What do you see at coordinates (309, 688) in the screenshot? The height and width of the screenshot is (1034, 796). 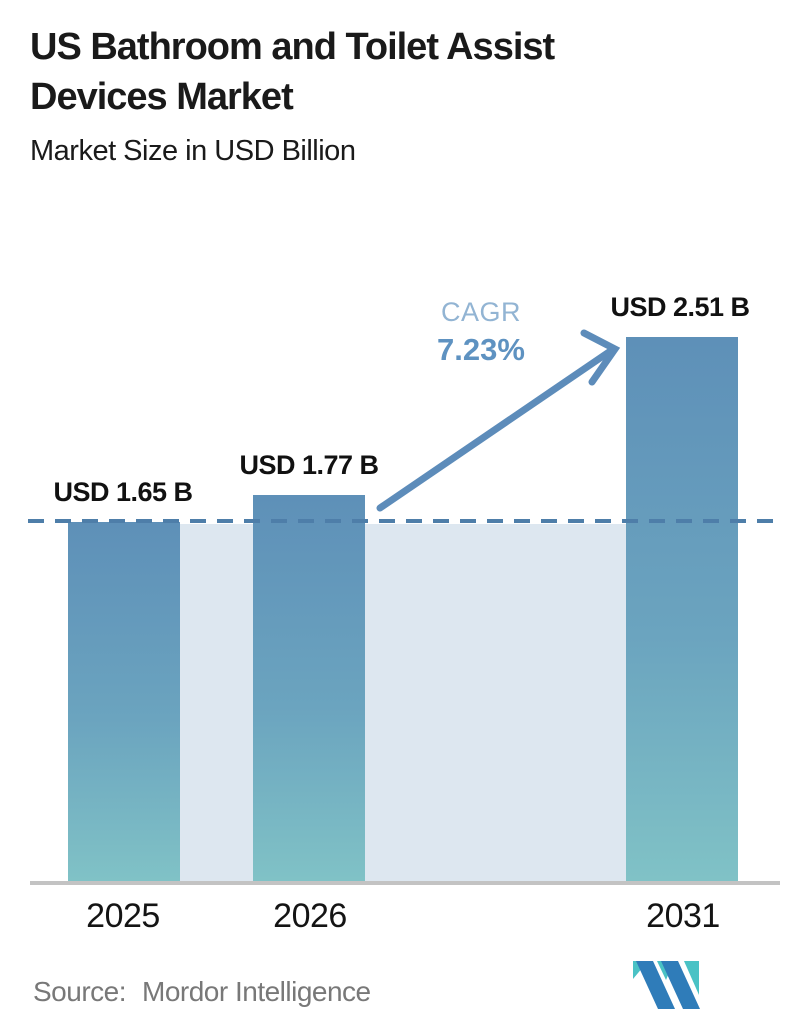 I see `bar-2026` at bounding box center [309, 688].